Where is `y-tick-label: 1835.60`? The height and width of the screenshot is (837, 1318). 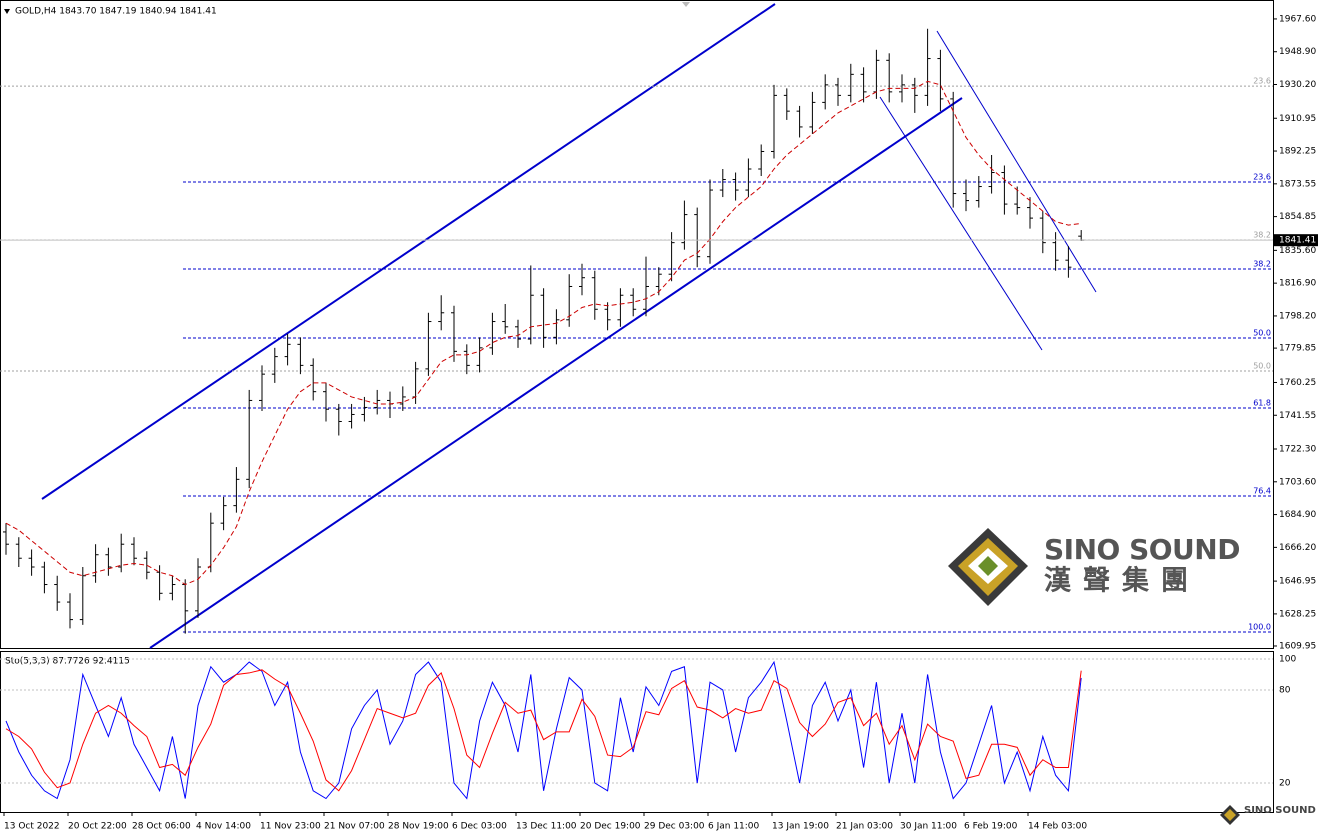
y-tick-label: 1835.60 is located at coordinates (1297, 251).